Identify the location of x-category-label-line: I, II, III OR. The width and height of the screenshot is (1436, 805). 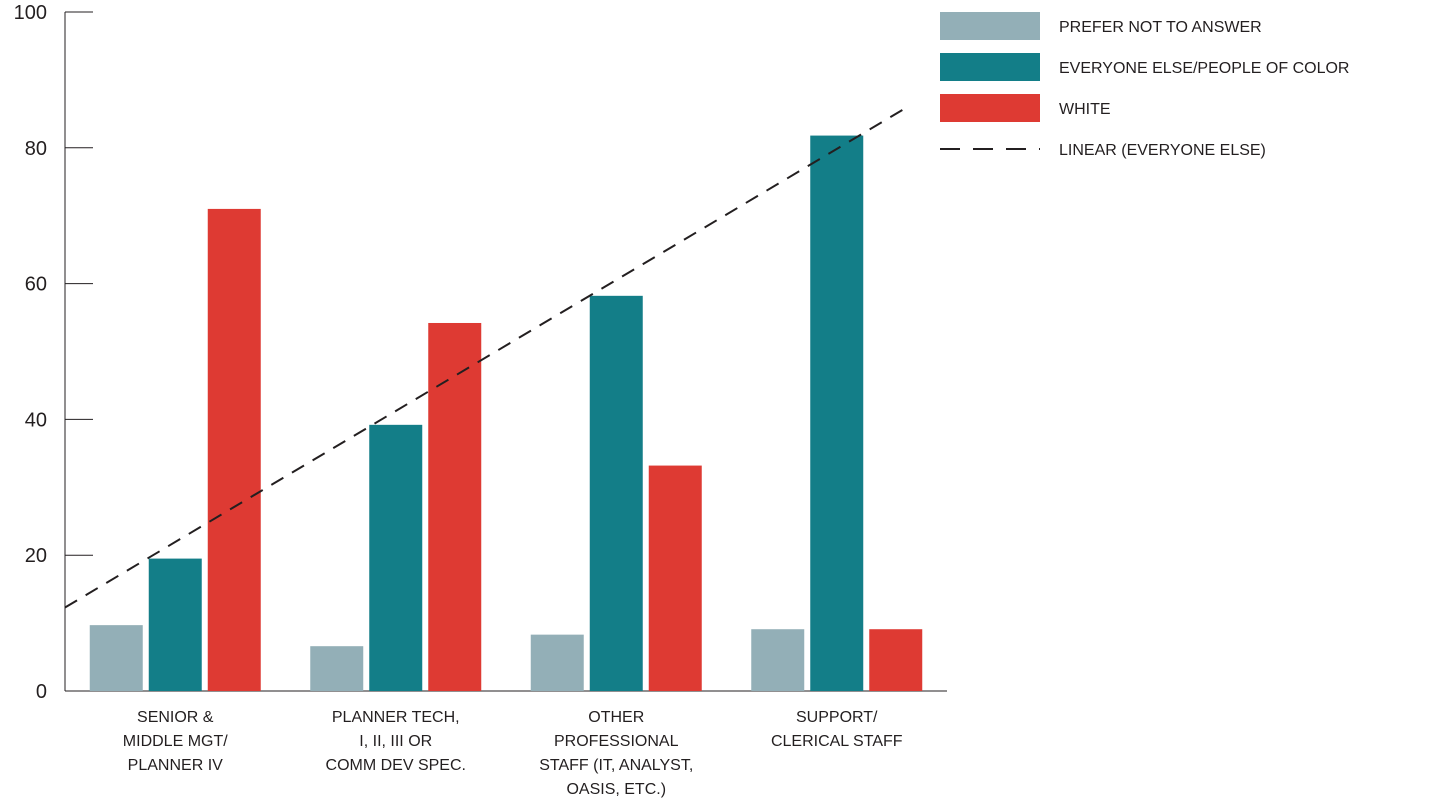
(395, 741).